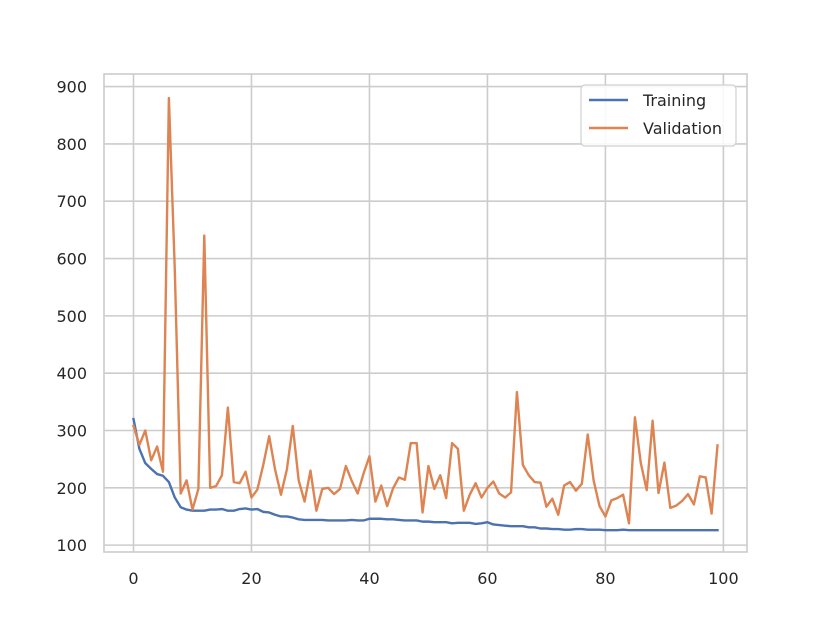 This screenshot has height=623, width=830. Describe the element at coordinates (71, 373) in the screenshot. I see `y-tick-label: 400` at that location.